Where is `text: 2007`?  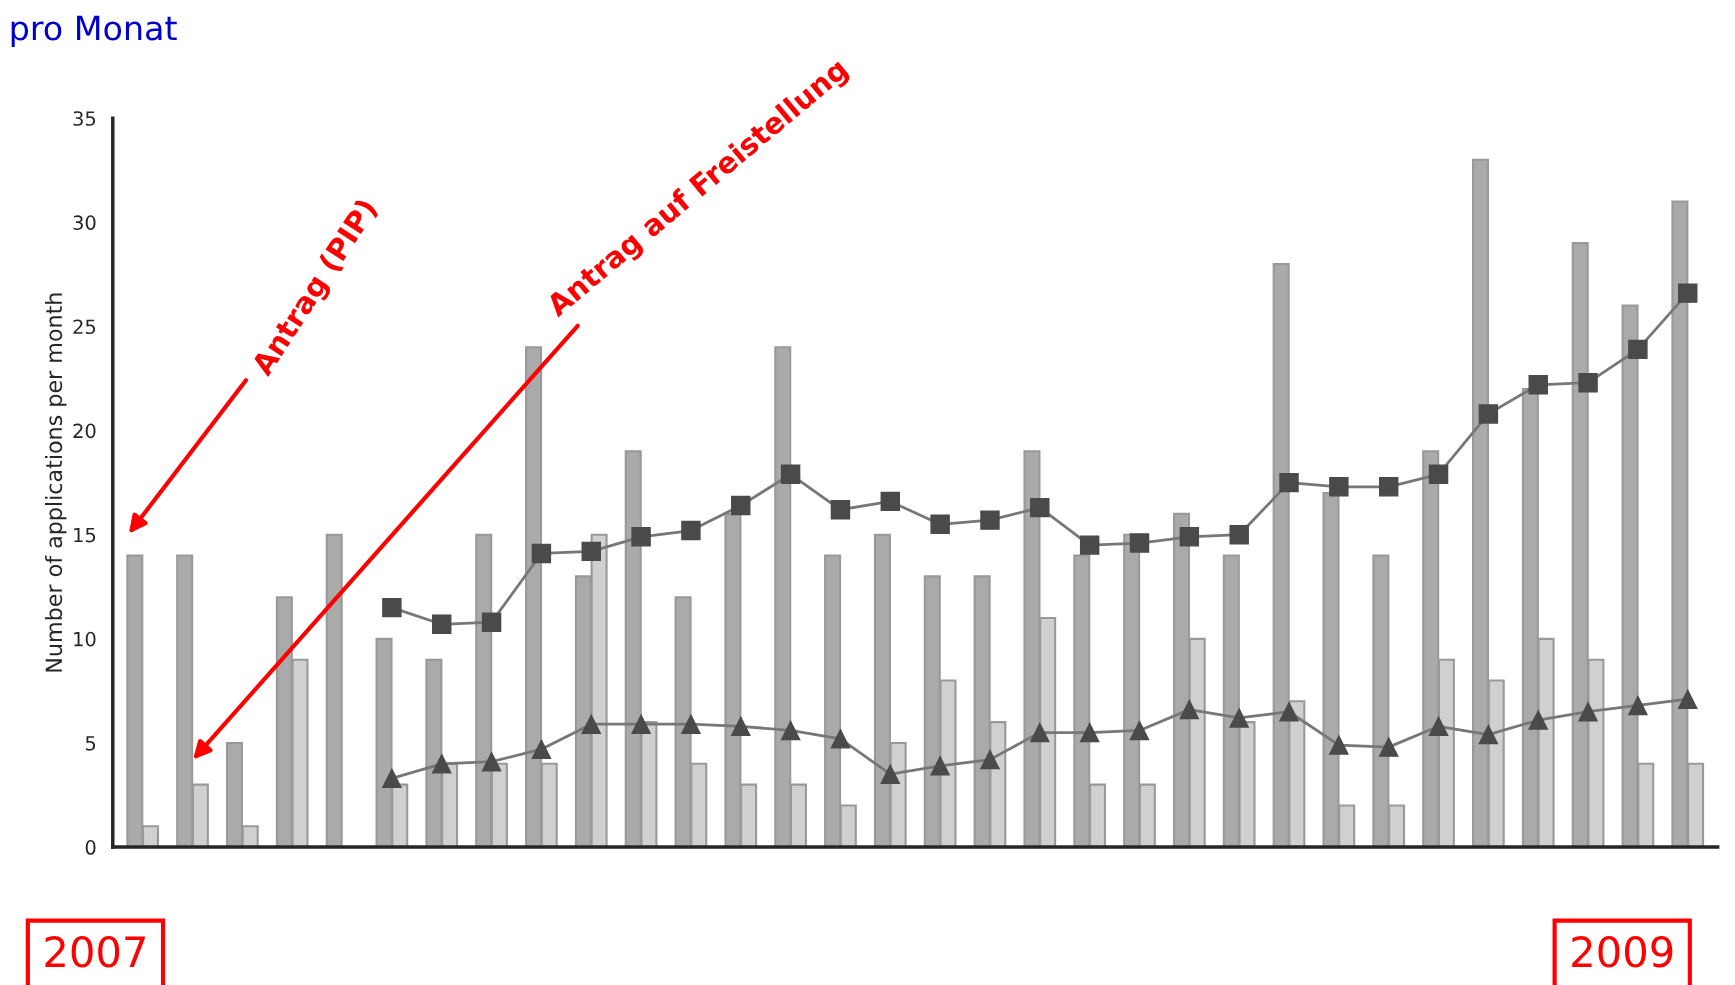
text: 2007 is located at coordinates (95, 952).